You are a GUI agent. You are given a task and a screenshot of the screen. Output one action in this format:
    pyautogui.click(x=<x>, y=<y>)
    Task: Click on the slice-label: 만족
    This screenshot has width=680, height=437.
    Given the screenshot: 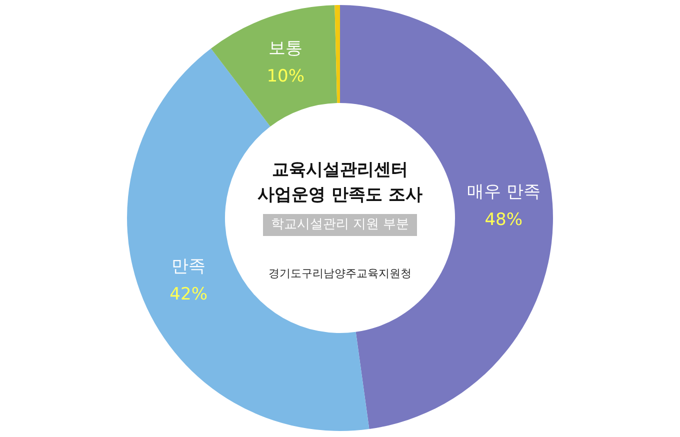 What is the action you would take?
    pyautogui.click(x=189, y=266)
    